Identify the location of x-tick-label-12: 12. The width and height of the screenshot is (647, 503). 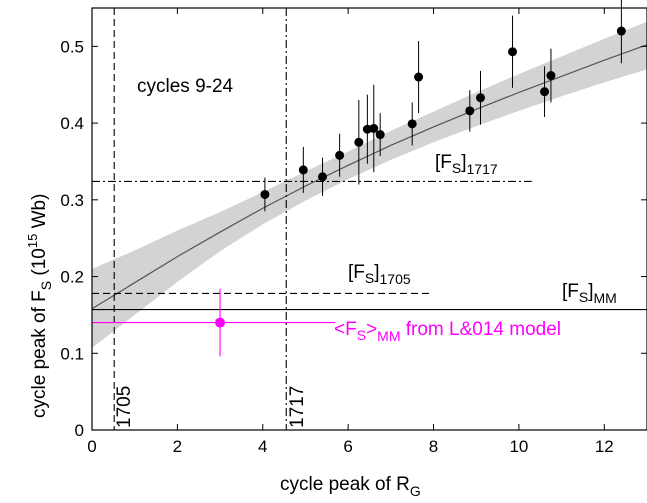
(604, 446).